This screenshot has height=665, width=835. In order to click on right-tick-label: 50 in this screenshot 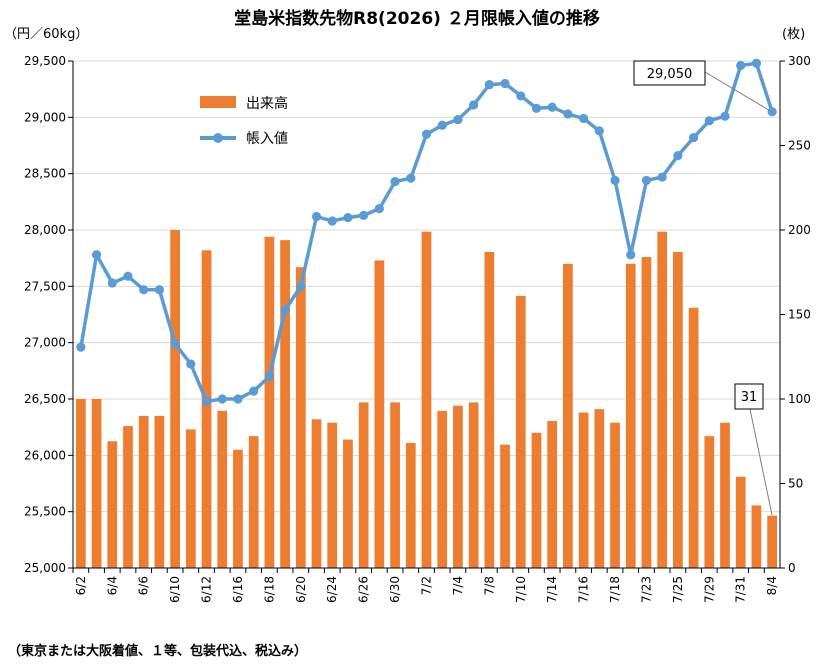, I will do `click(795, 484)`.